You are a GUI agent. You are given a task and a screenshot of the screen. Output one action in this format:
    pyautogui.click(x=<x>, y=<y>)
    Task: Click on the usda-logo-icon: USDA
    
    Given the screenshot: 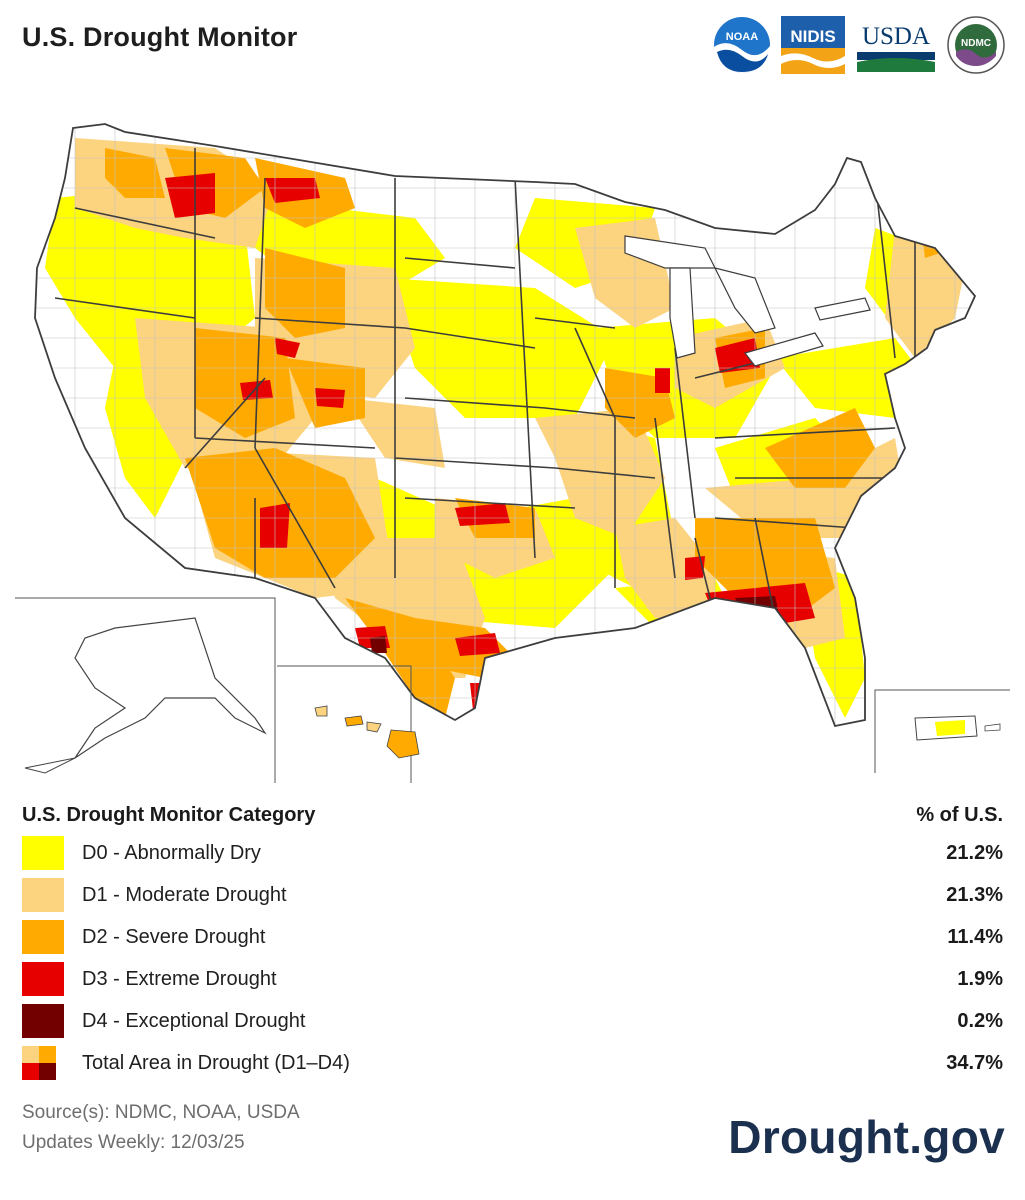 What is the action you would take?
    pyautogui.click(x=896, y=45)
    